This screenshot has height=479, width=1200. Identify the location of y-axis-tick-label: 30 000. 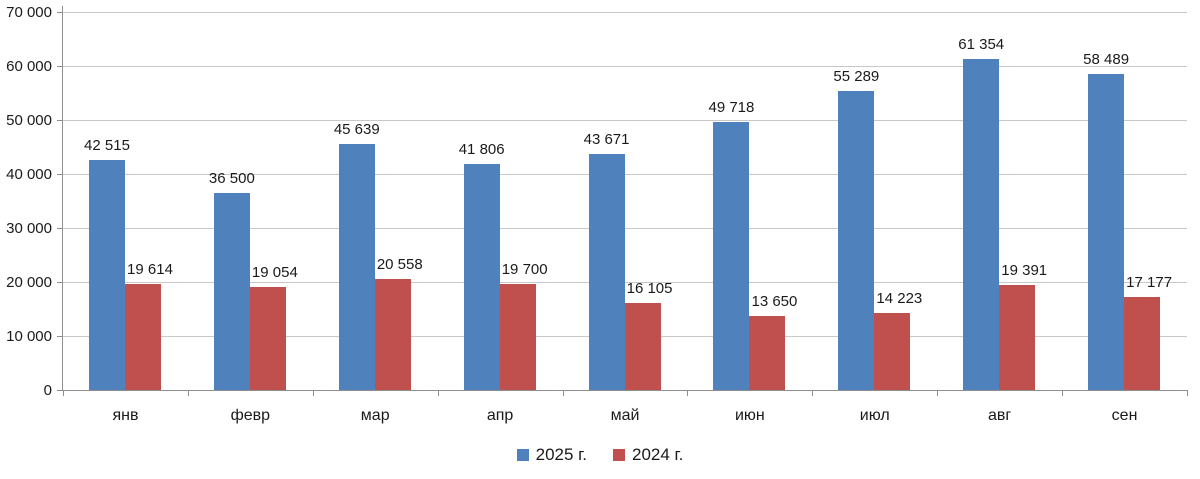
(29, 228).